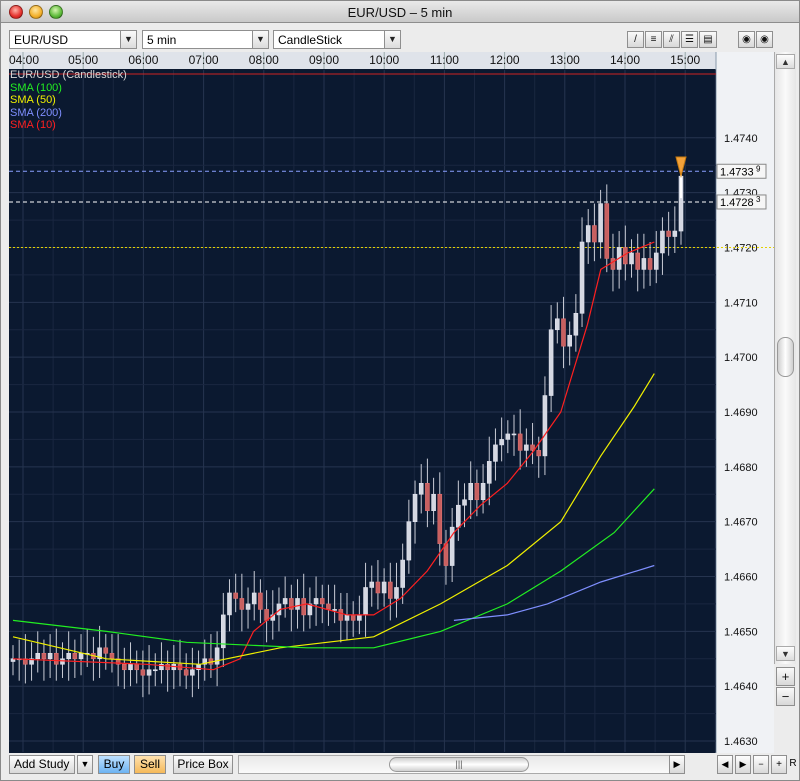 The width and height of the screenshot is (800, 781). Describe the element at coordinates (16, 12) in the screenshot. I see `close-window-button` at that location.